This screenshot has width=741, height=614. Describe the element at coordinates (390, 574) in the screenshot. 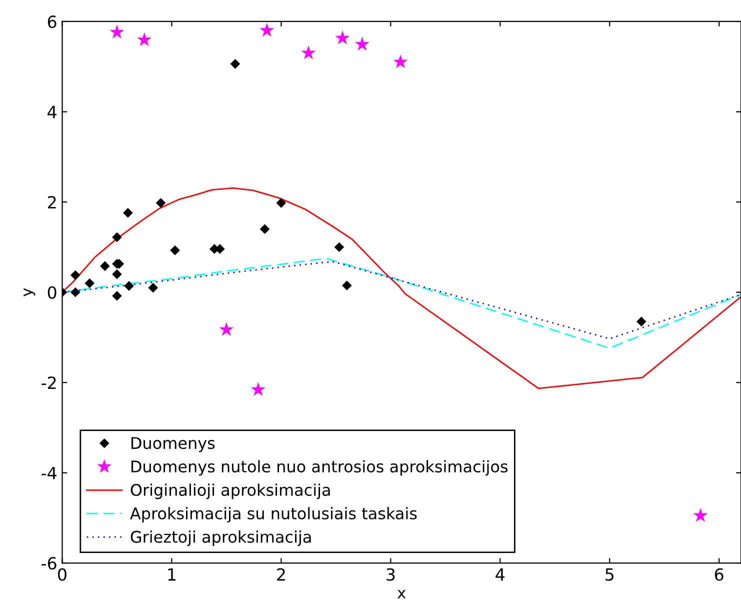

I see `x-tick-label: 3` at that location.